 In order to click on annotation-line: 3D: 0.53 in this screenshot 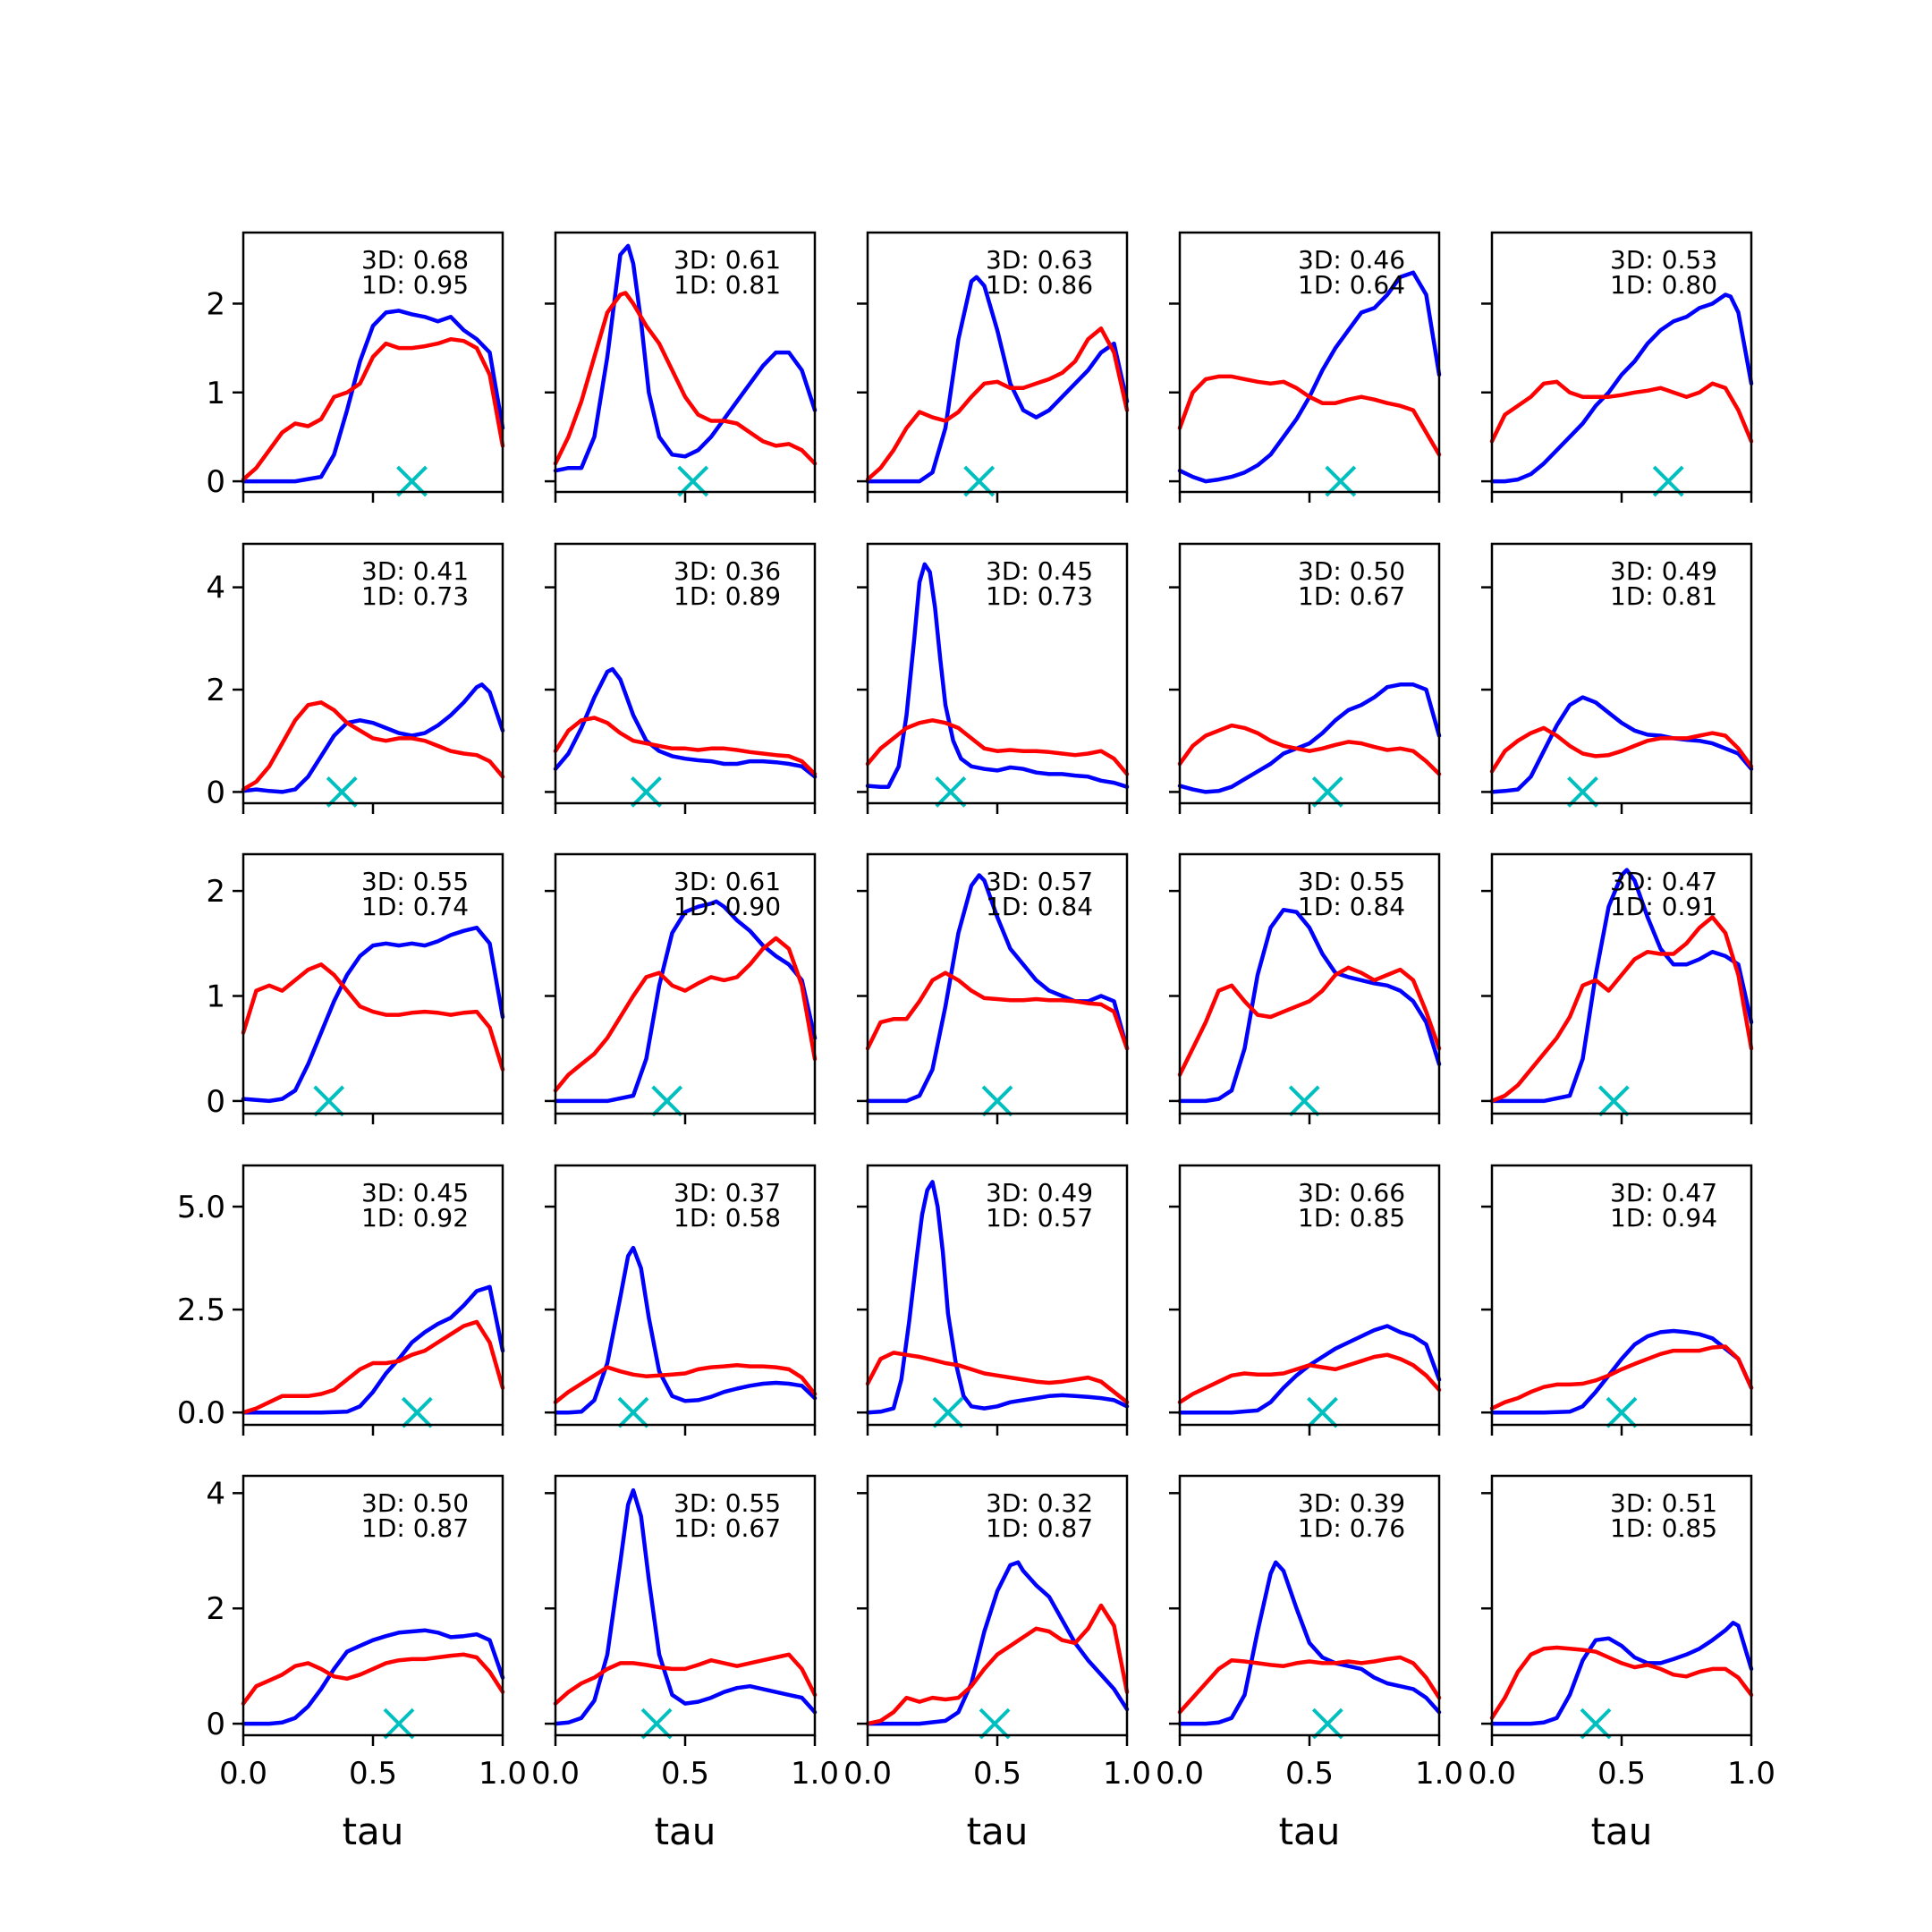, I will do `click(1663, 260)`.